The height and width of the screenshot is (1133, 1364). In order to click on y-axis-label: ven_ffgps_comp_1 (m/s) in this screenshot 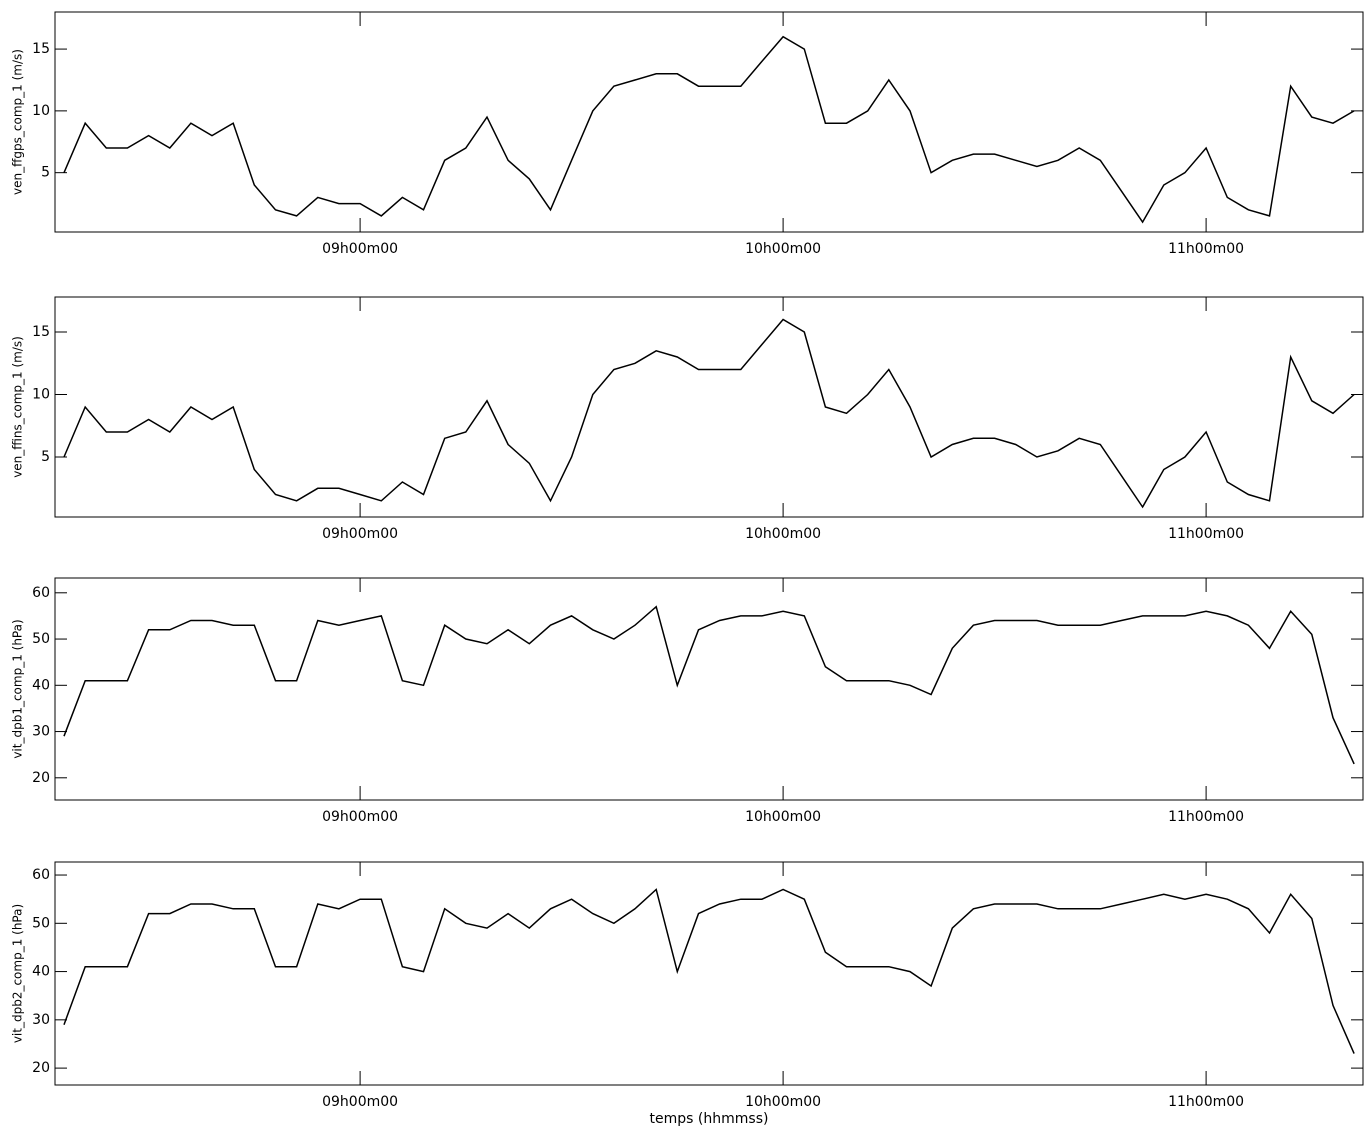, I will do `click(18, 122)`.